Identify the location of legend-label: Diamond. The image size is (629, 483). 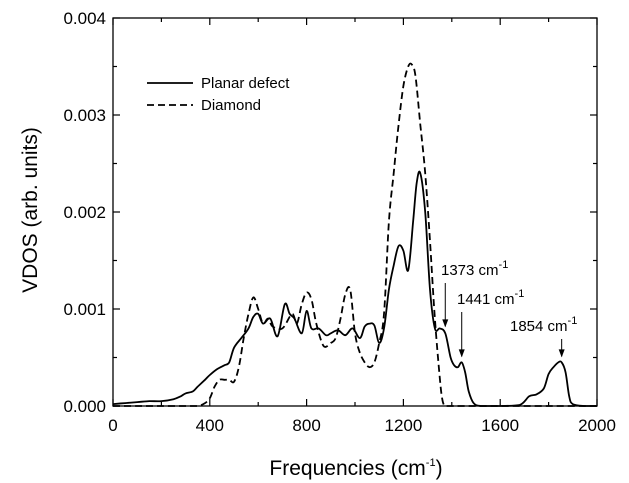
(231, 105).